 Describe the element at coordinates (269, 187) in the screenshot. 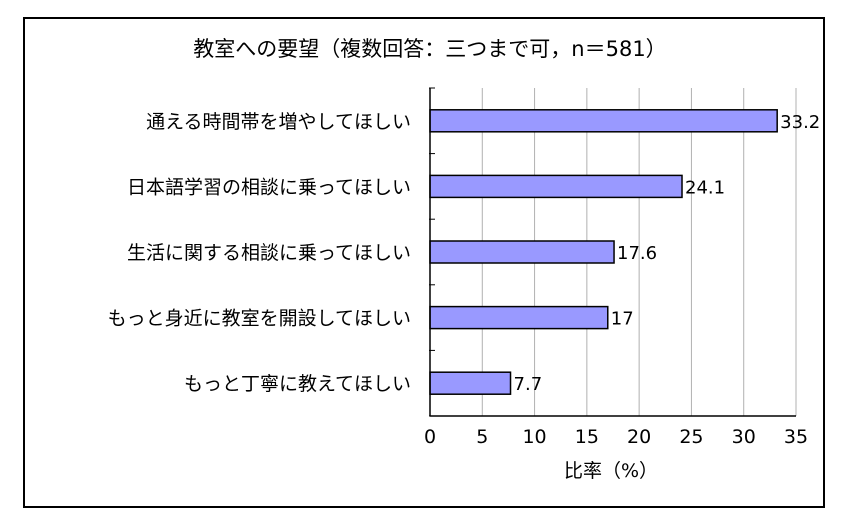

I see `category-label: 日本語学習の相談に乗ってほしい` at that location.